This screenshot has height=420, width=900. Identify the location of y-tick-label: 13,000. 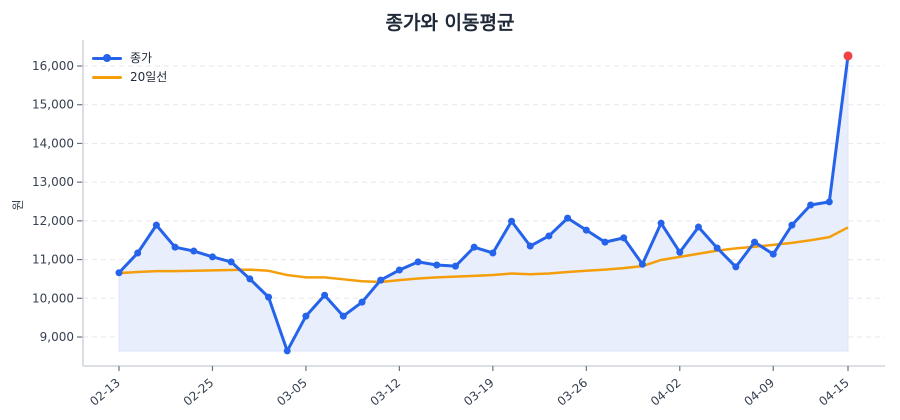
(53, 182).